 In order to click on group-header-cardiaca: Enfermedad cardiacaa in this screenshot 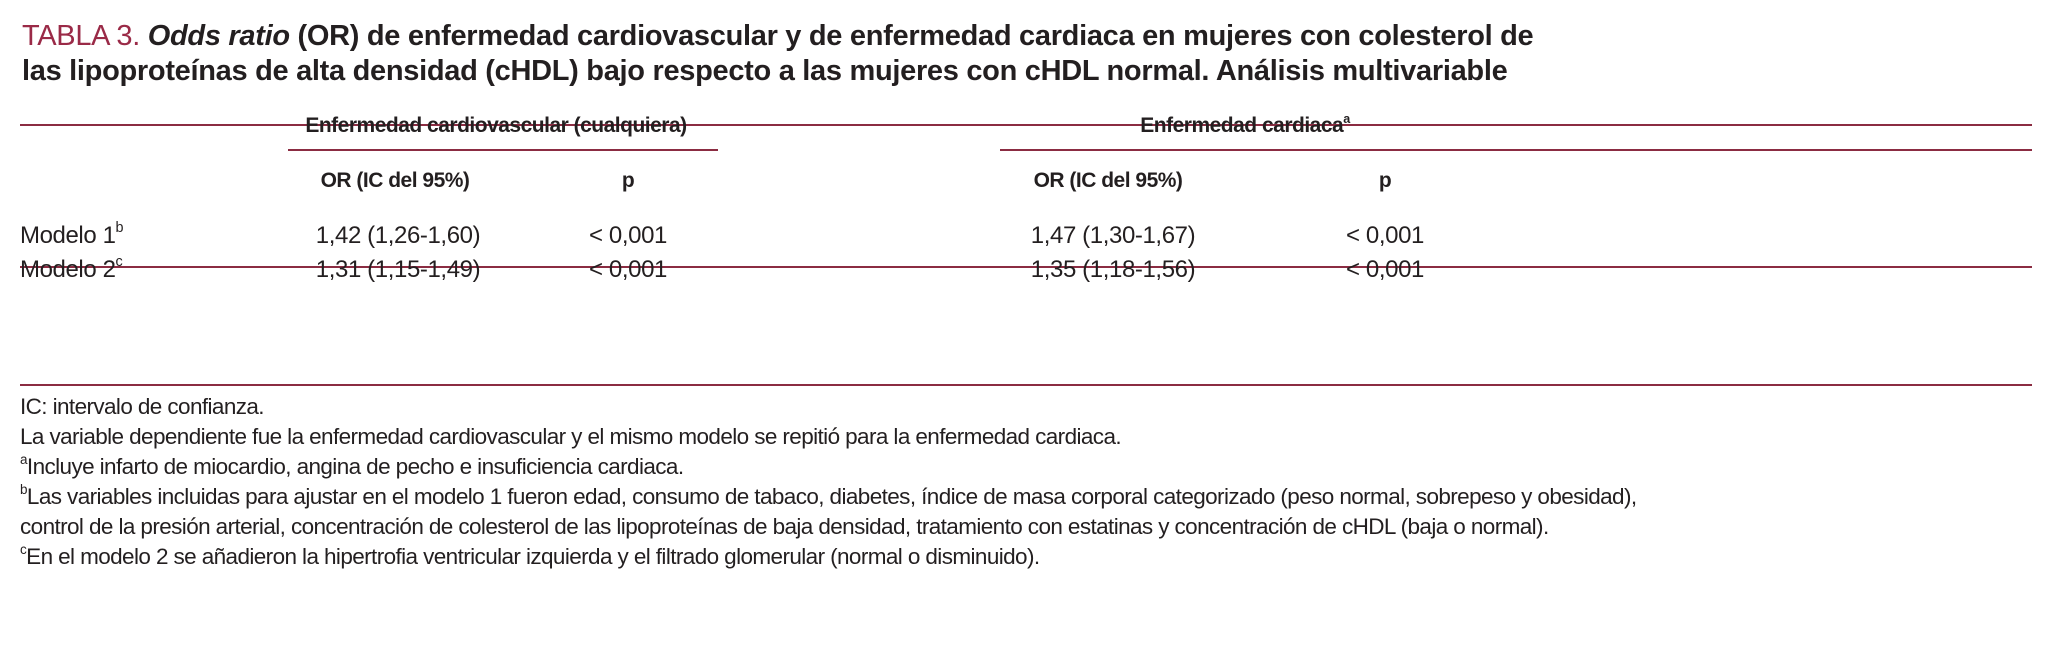, I will do `click(1245, 124)`.